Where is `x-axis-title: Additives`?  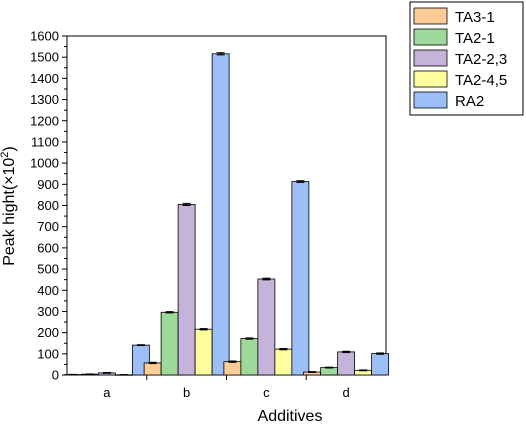
x-axis-title: Additives is located at coordinates (290, 416).